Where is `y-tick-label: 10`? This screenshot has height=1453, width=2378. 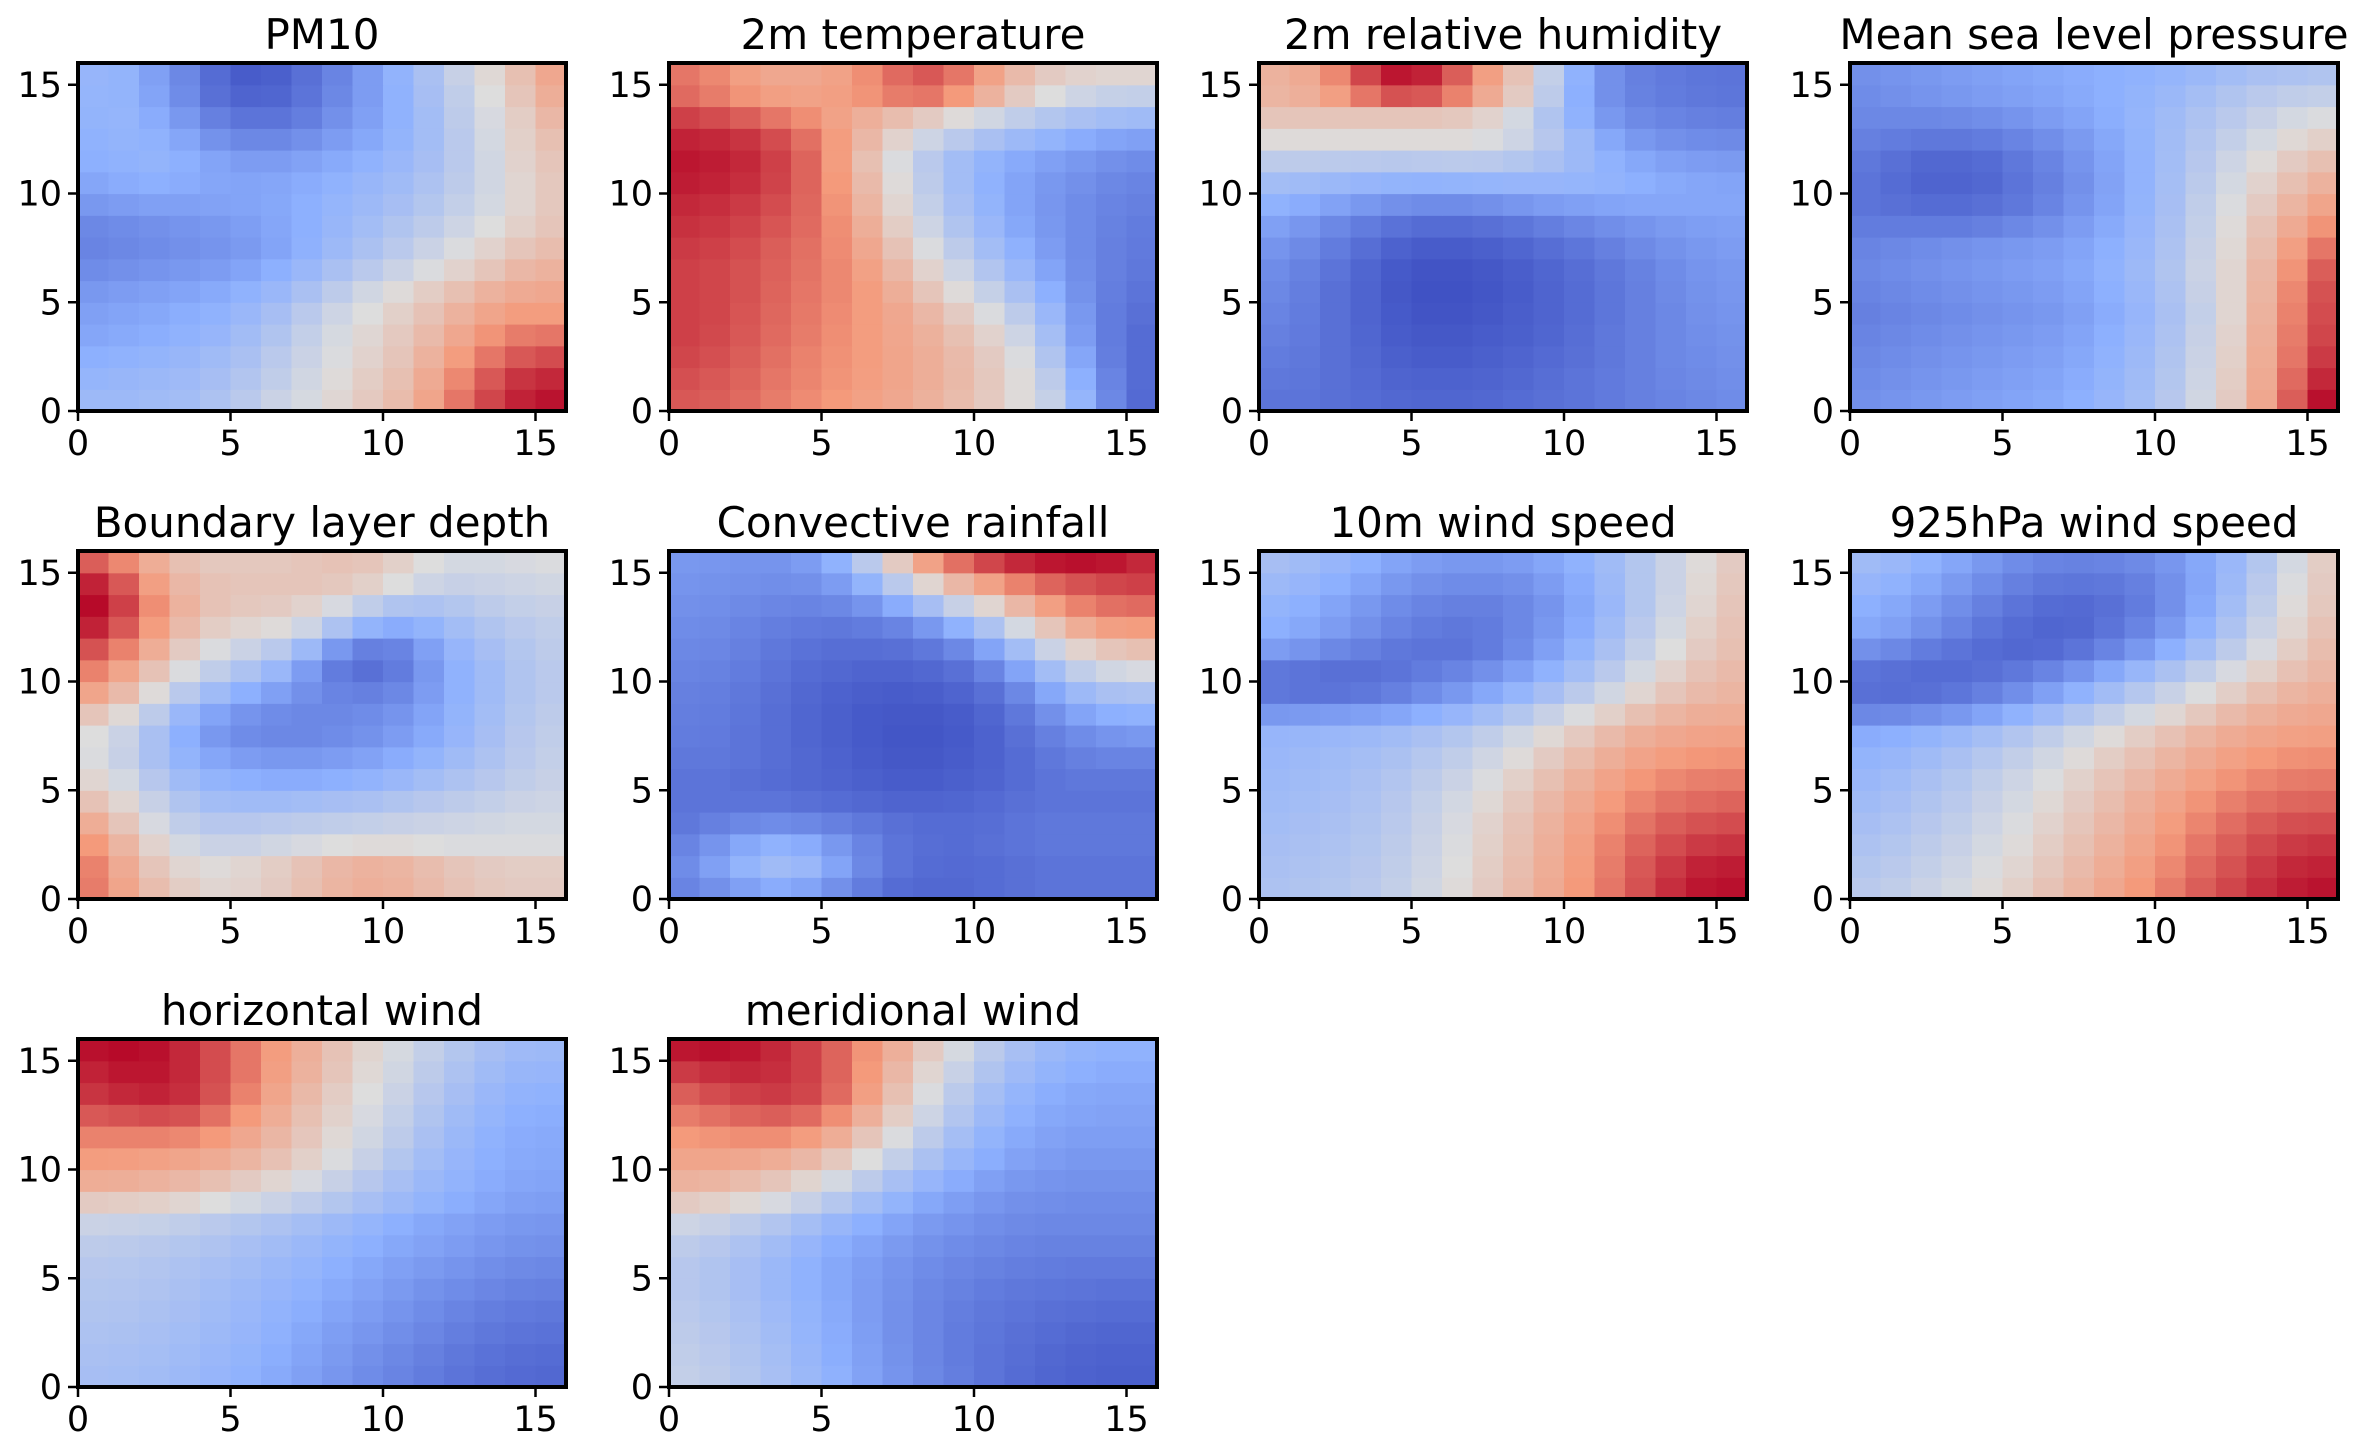 y-tick-label: 10 is located at coordinates (630, 195).